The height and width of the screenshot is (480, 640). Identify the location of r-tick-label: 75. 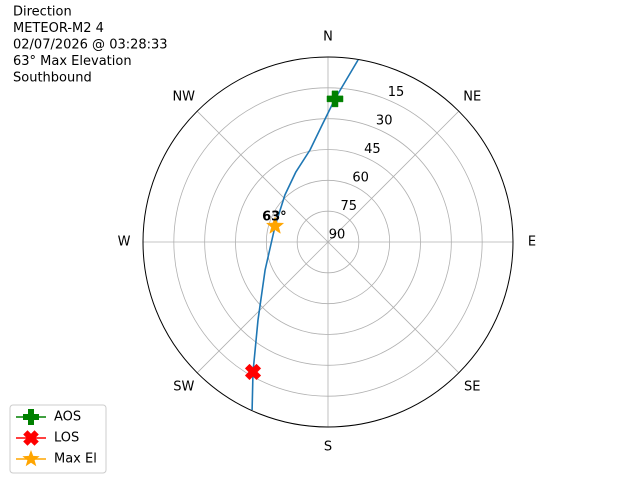
(349, 206).